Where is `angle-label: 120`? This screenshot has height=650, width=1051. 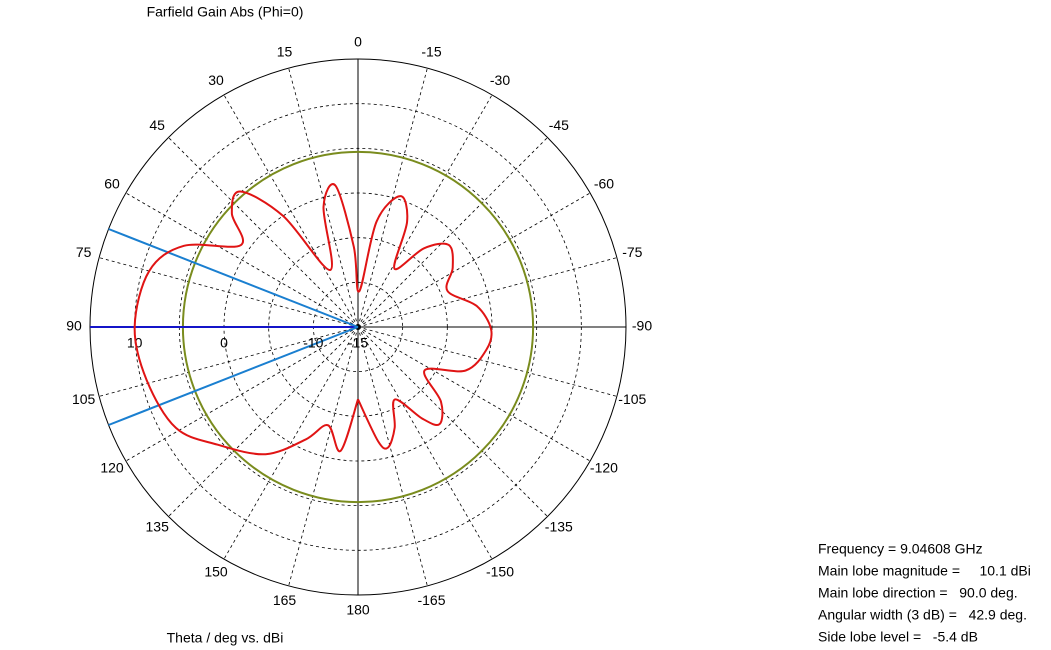
angle-label: 120 is located at coordinates (112, 468).